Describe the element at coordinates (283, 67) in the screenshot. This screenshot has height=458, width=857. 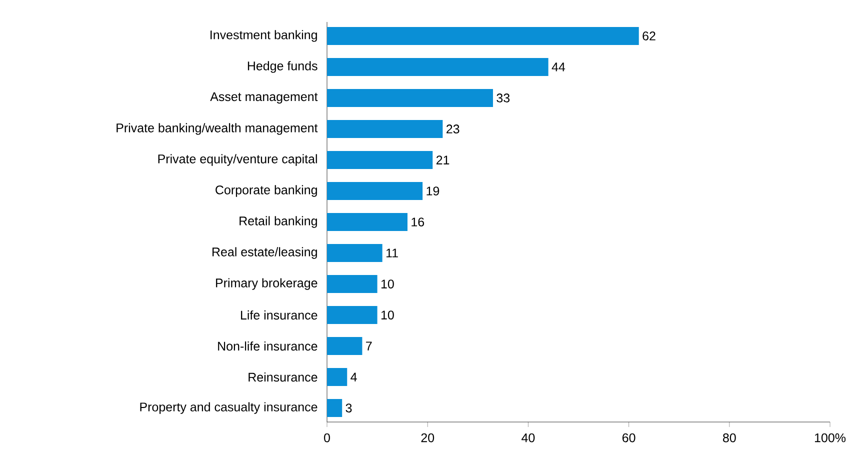
I see `y-tick-label: Hedge funds` at that location.